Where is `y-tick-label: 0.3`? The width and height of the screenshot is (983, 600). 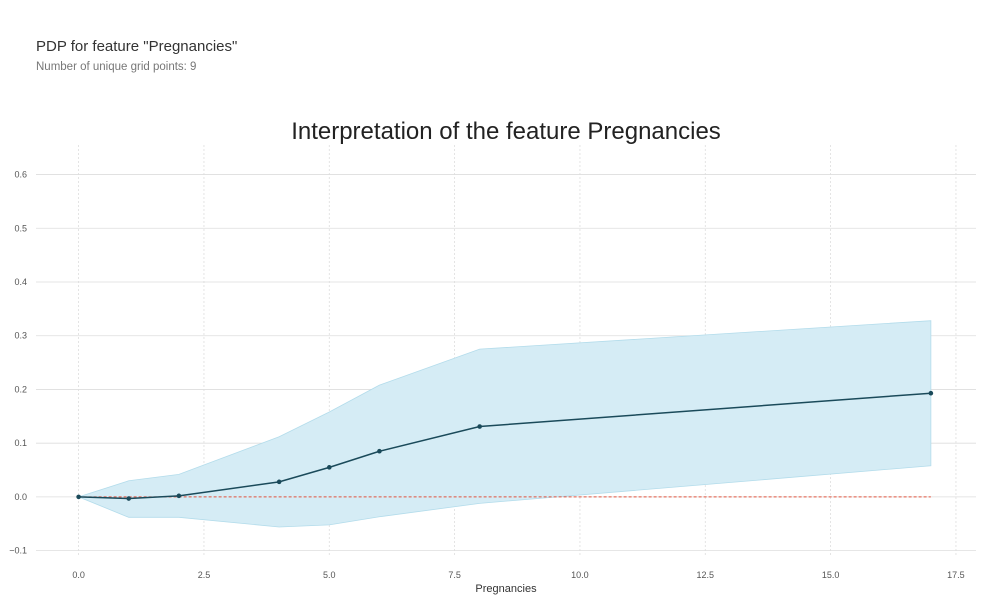
y-tick-label: 0.3 is located at coordinates (20, 336).